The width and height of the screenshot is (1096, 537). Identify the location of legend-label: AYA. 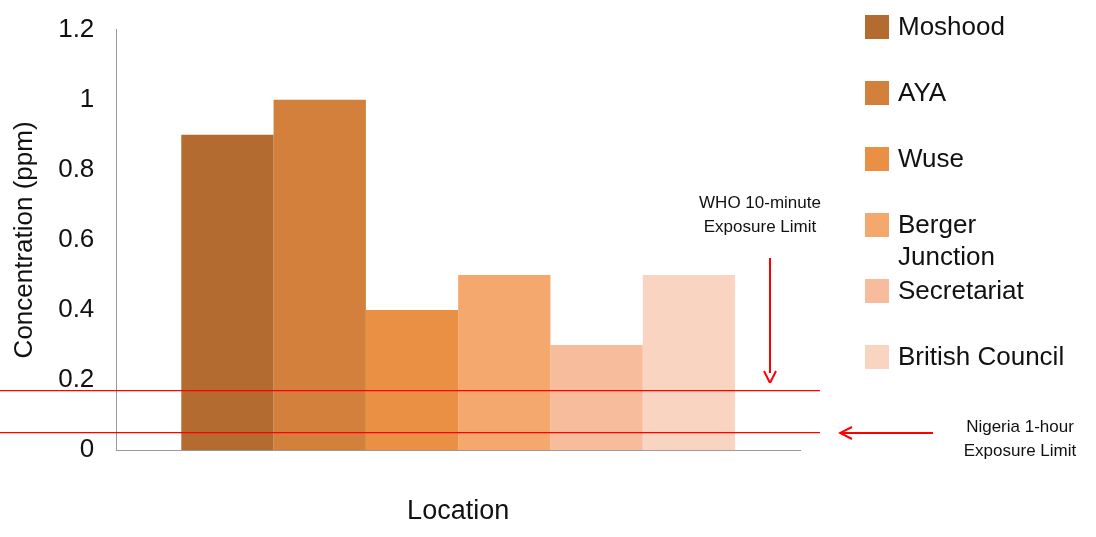
(923, 92).